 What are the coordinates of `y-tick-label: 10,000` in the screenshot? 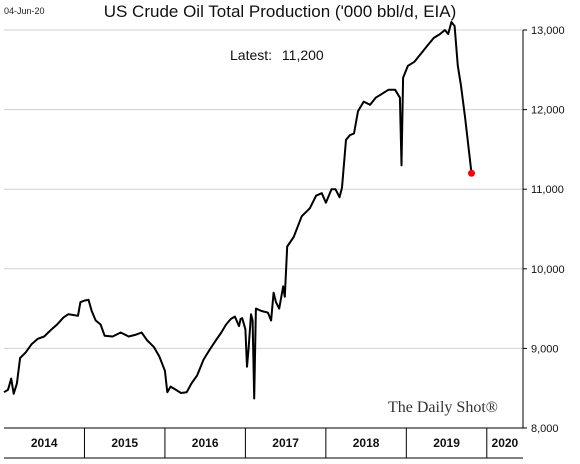 It's located at (548, 270).